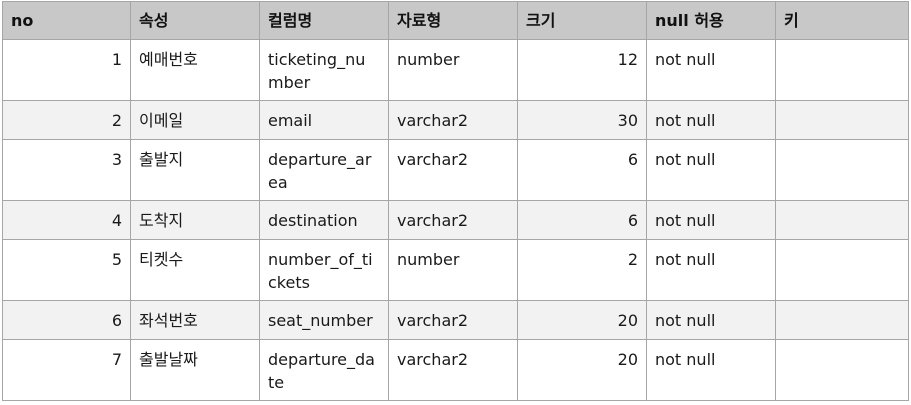  What do you see at coordinates (195, 120) in the screenshot?
I see `cell-attribute: 이메일` at bounding box center [195, 120].